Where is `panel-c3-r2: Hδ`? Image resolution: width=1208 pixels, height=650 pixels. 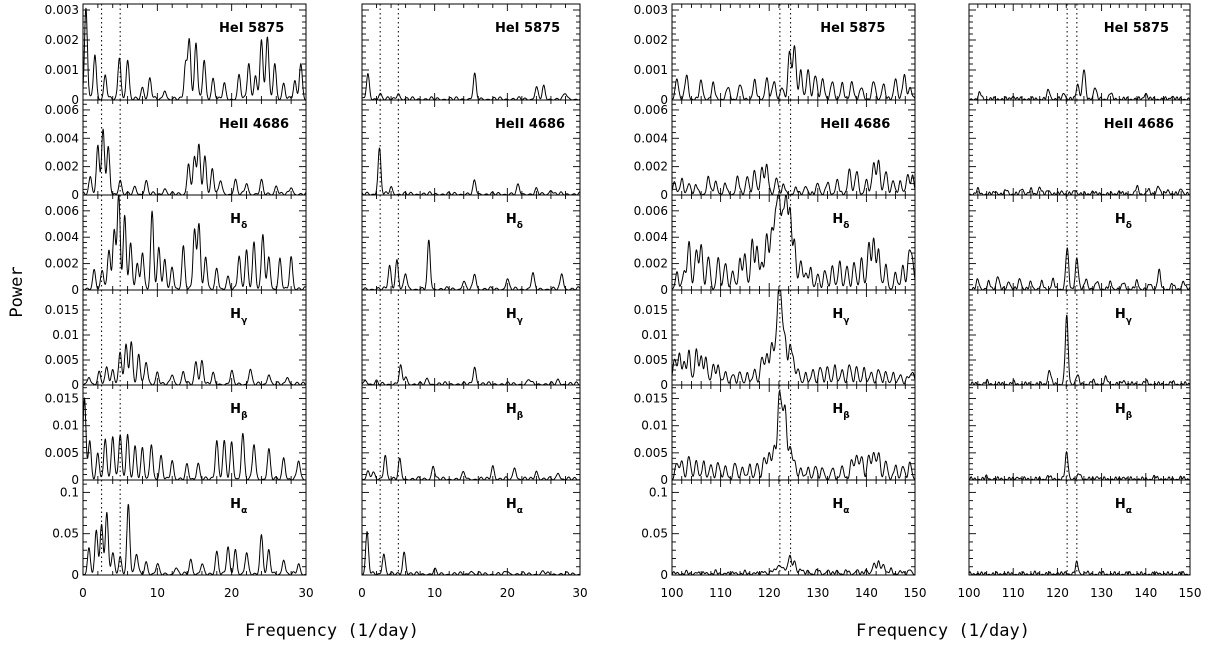 panel-c3-r2: Hδ is located at coordinates (1079, 242).